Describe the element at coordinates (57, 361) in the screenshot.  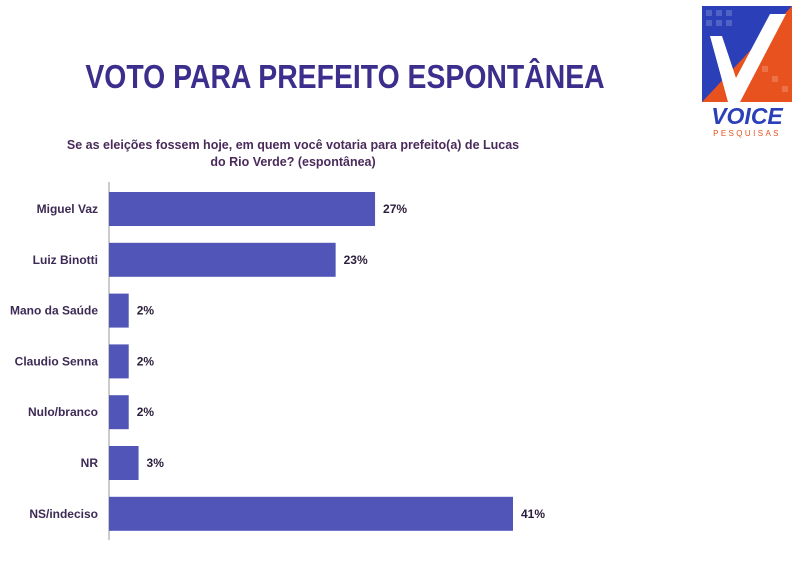
I see `category-label: Claudio Senna` at that location.